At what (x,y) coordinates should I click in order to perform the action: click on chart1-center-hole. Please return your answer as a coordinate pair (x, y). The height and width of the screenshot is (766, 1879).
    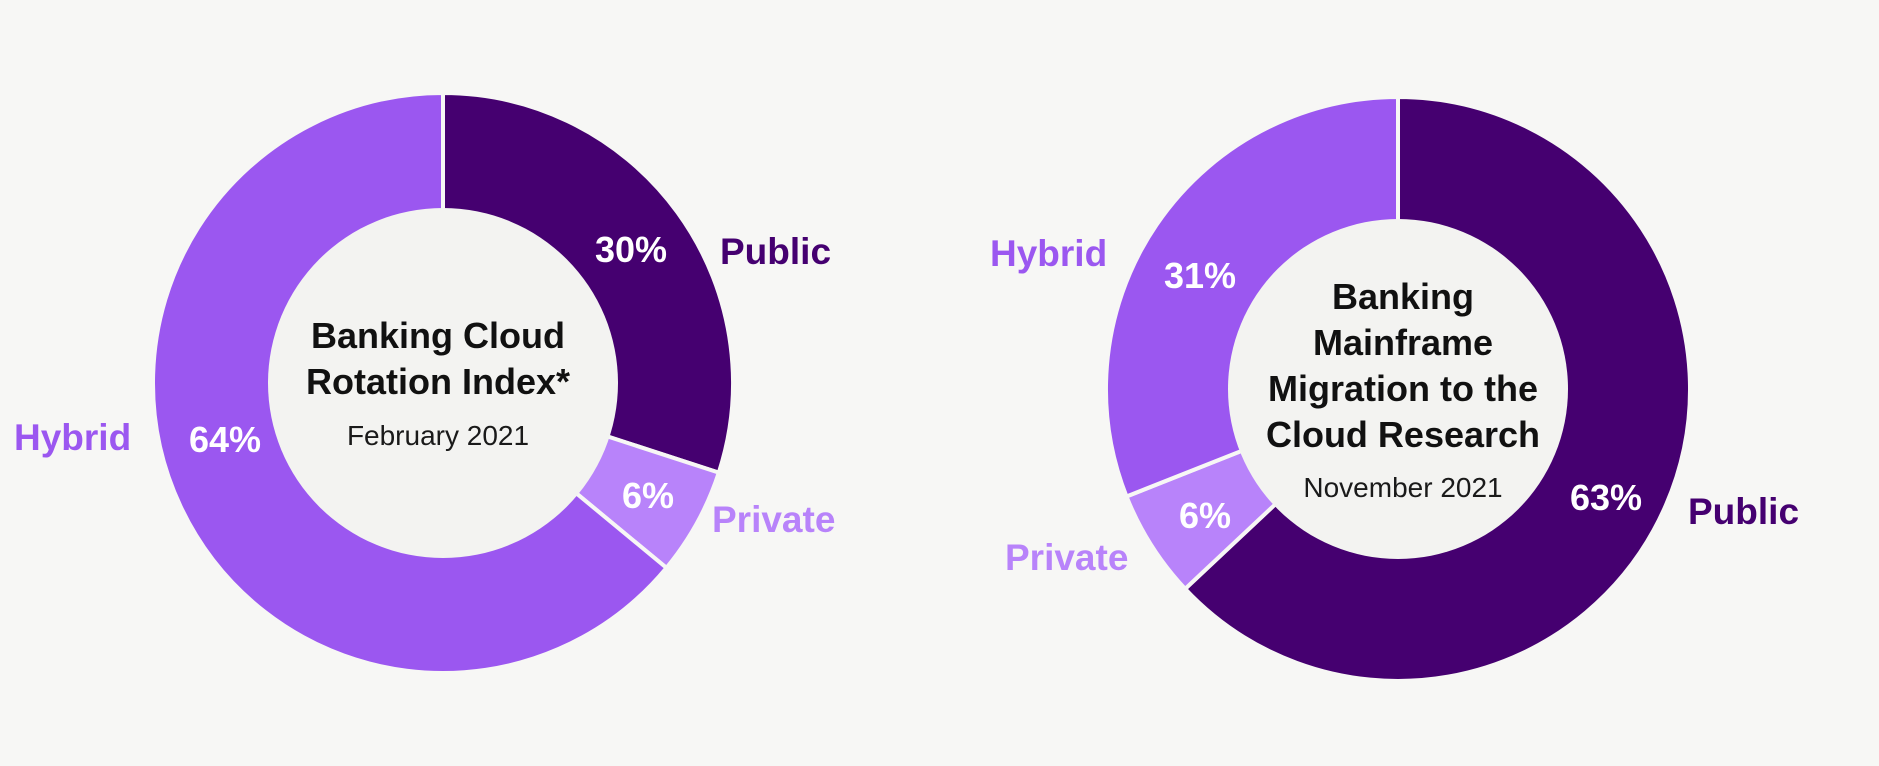
    Looking at the image, I should click on (1398, 389).